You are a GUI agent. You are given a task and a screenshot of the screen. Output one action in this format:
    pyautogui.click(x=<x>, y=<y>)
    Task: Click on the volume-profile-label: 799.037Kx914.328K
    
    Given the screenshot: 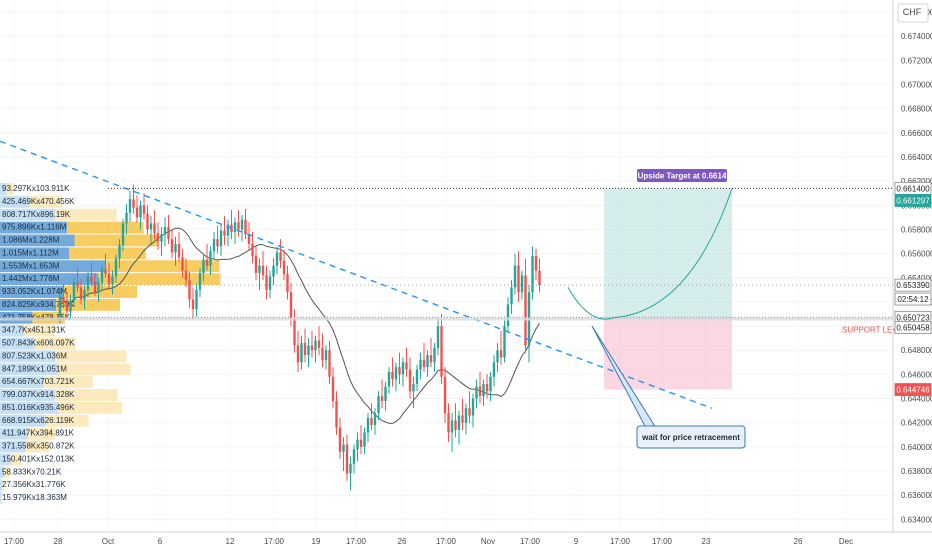 What is the action you would take?
    pyautogui.click(x=38, y=394)
    